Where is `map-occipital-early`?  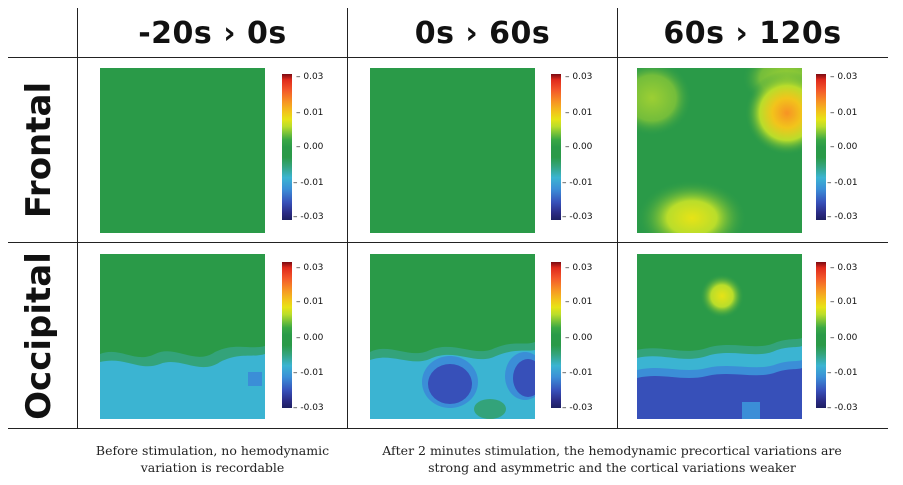 map-occipital-early is located at coordinates (452, 336).